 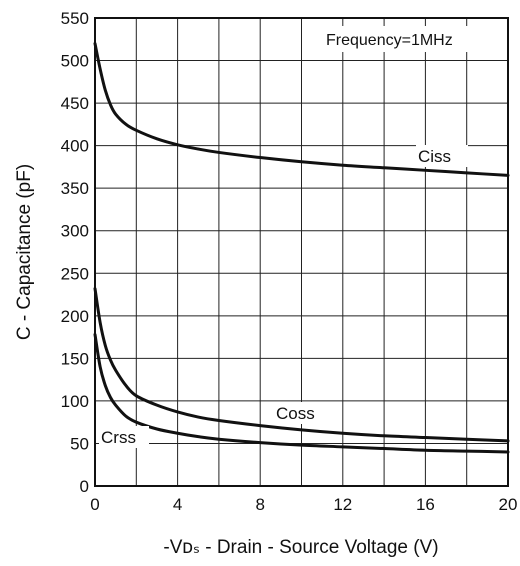 I want to click on y-tick-label: 500, so click(x=75, y=61).